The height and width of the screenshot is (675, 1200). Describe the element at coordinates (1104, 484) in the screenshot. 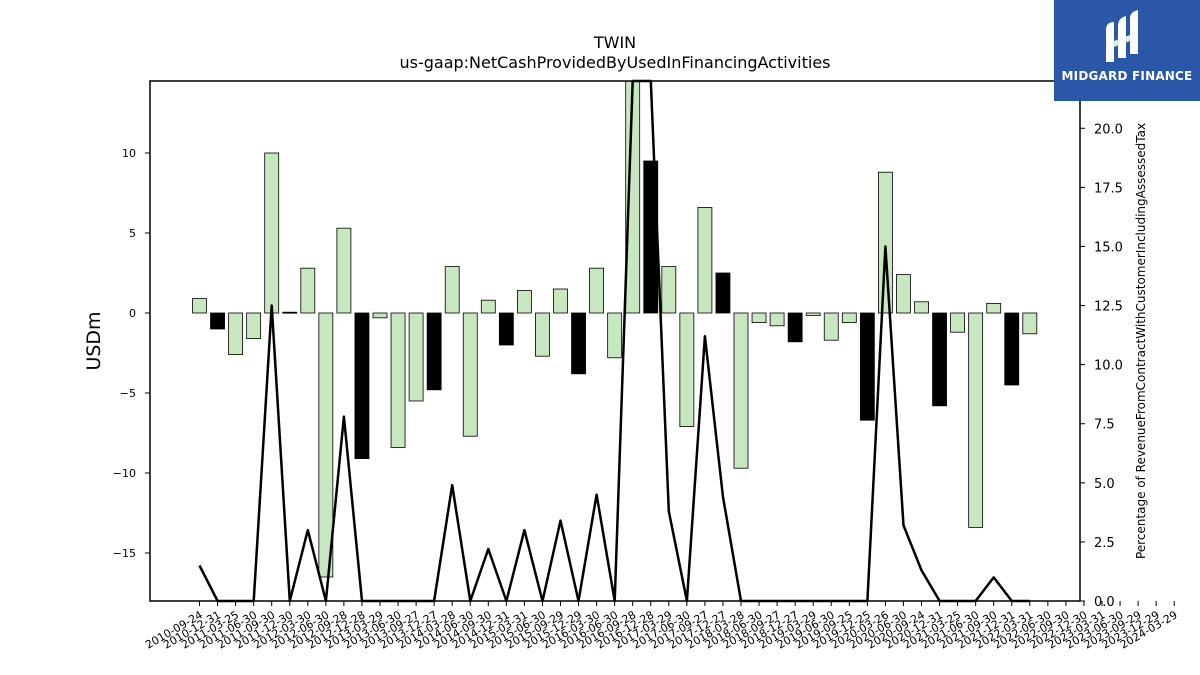

I see `y2-tick-label: 5.0` at that location.